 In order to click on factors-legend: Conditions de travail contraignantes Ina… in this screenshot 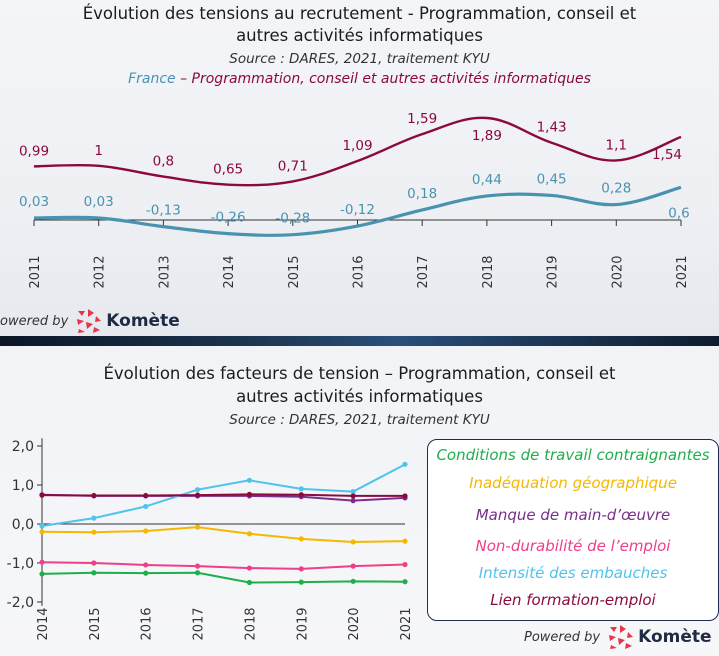, I will do `click(573, 530)`.